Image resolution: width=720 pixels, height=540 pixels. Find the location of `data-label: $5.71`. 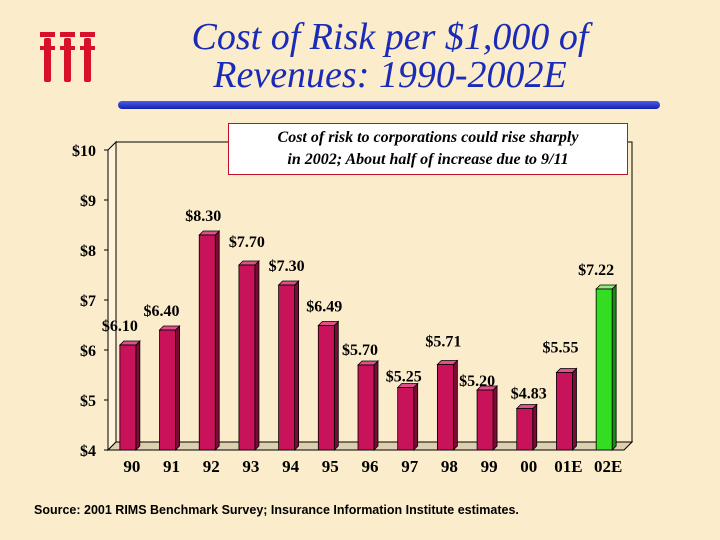

data-label: $5.71 is located at coordinates (443, 342).